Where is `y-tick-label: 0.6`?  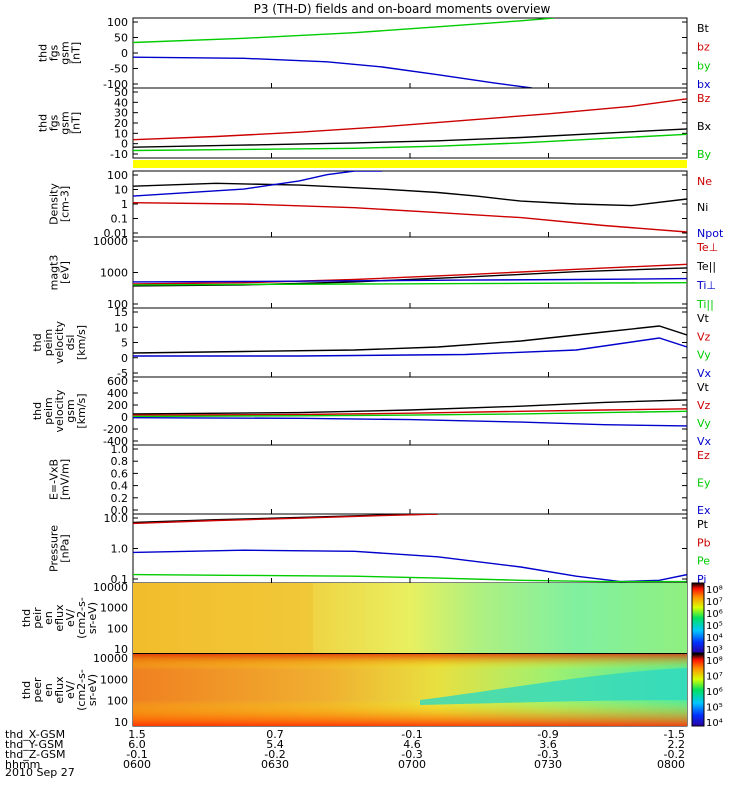
y-tick-label: 0.6 is located at coordinates (120, 473).